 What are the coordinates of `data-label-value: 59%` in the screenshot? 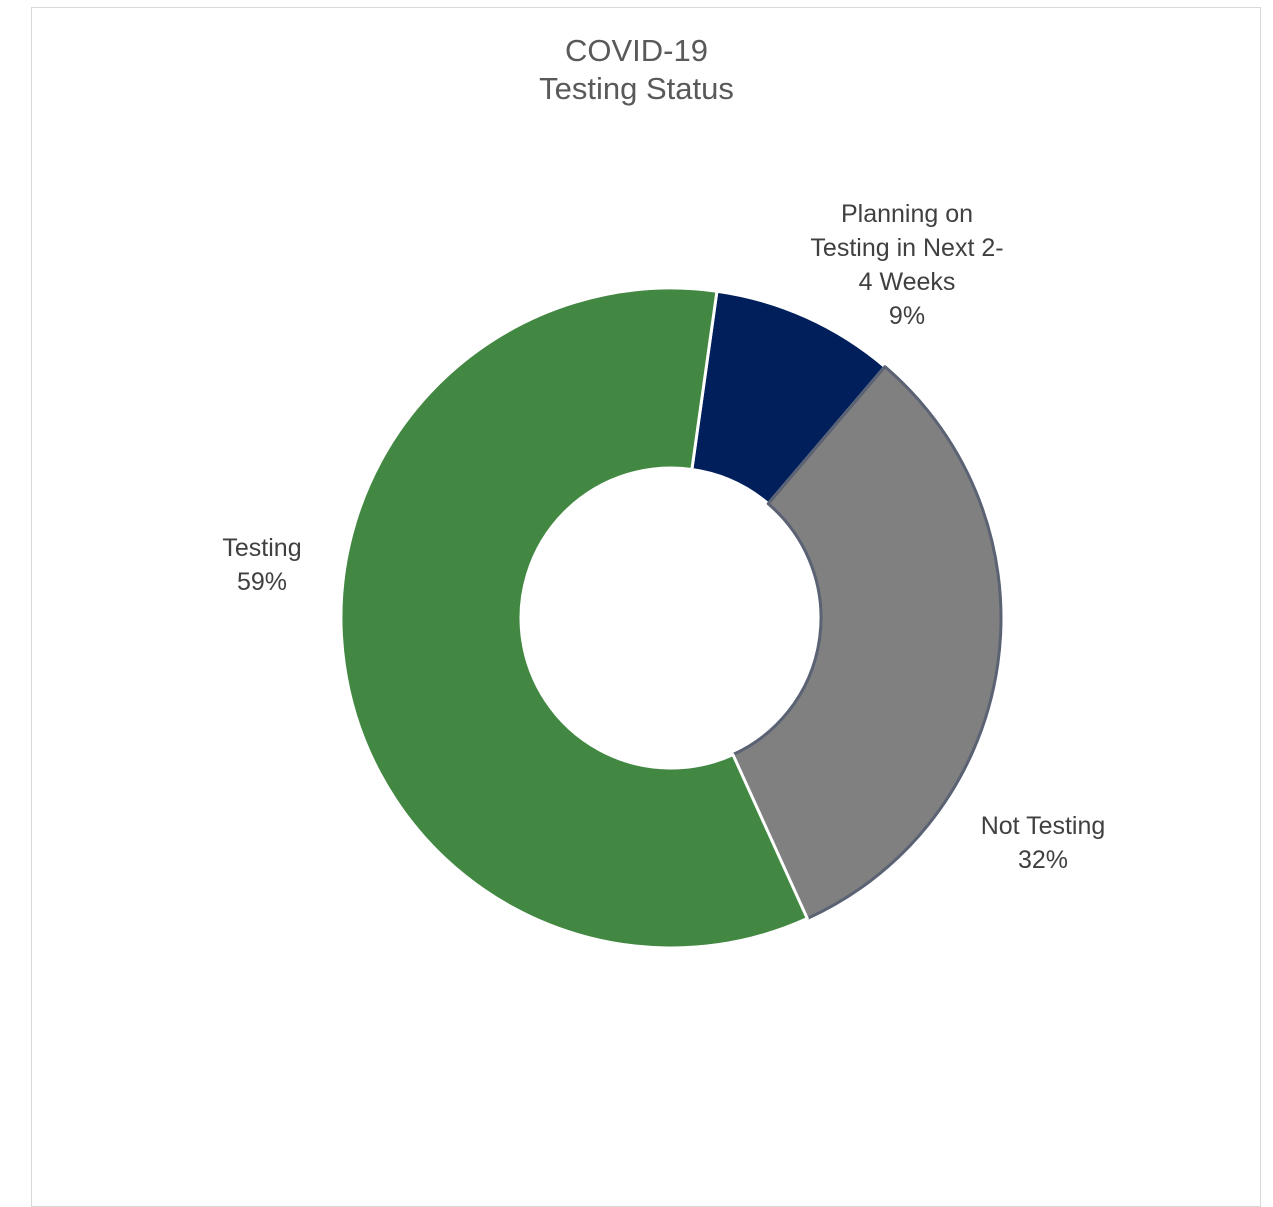 It's located at (262, 582).